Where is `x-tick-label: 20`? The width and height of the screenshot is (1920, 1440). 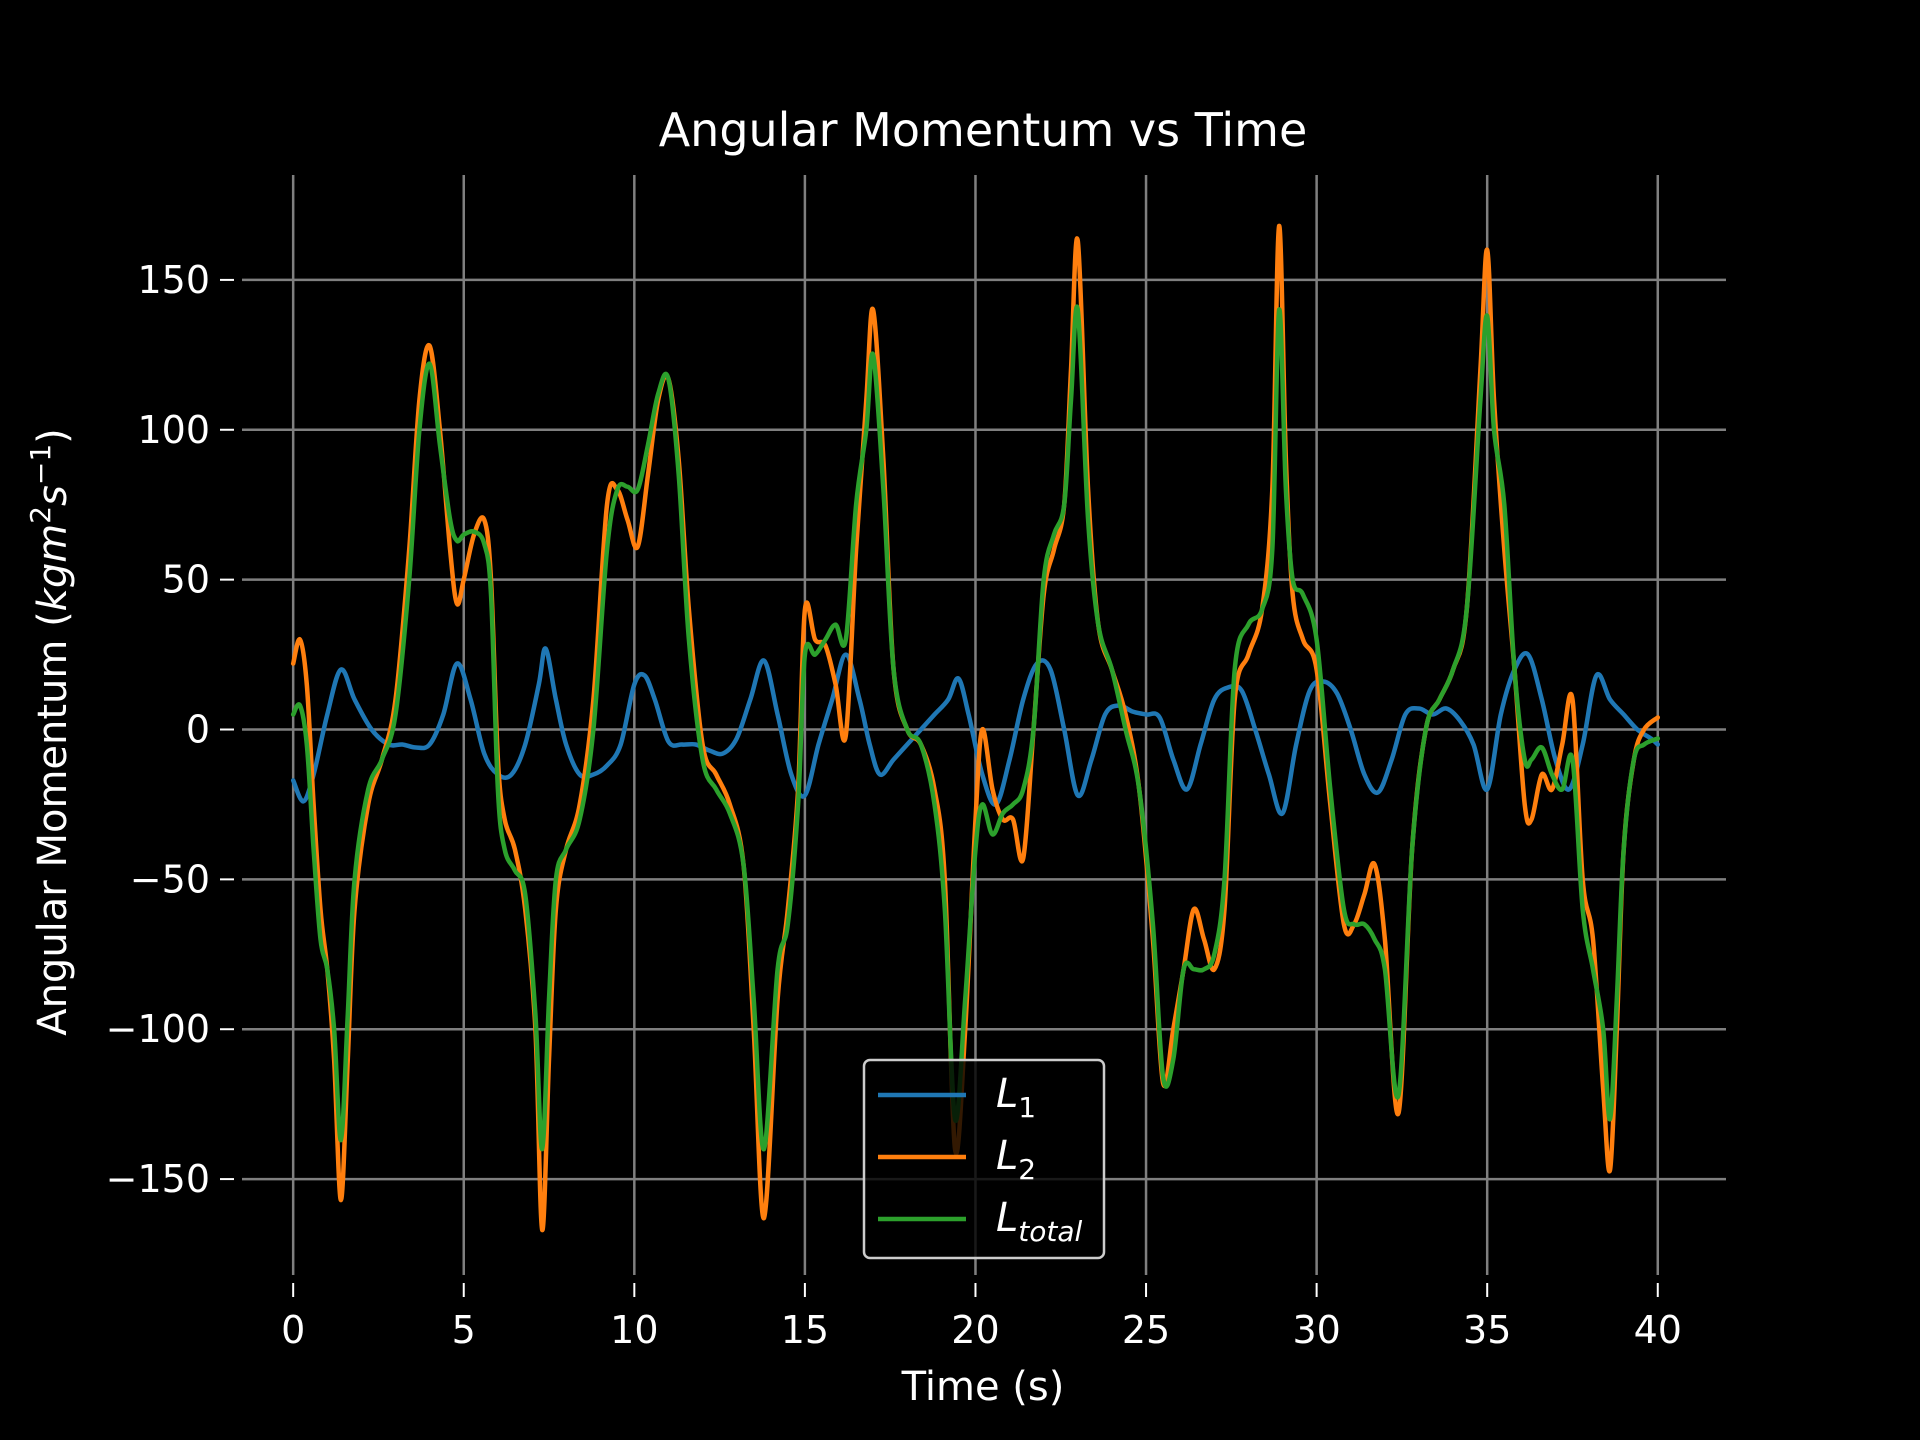
x-tick-label: 20 is located at coordinates (975, 1330).